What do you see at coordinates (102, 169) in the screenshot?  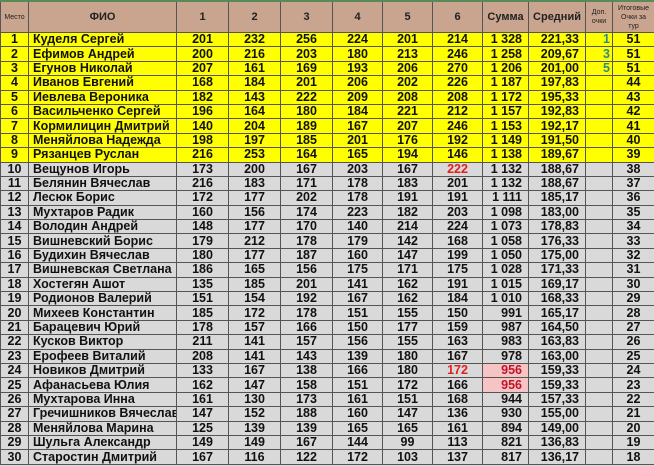 I see `name-cell: Вещунов Игорь` at bounding box center [102, 169].